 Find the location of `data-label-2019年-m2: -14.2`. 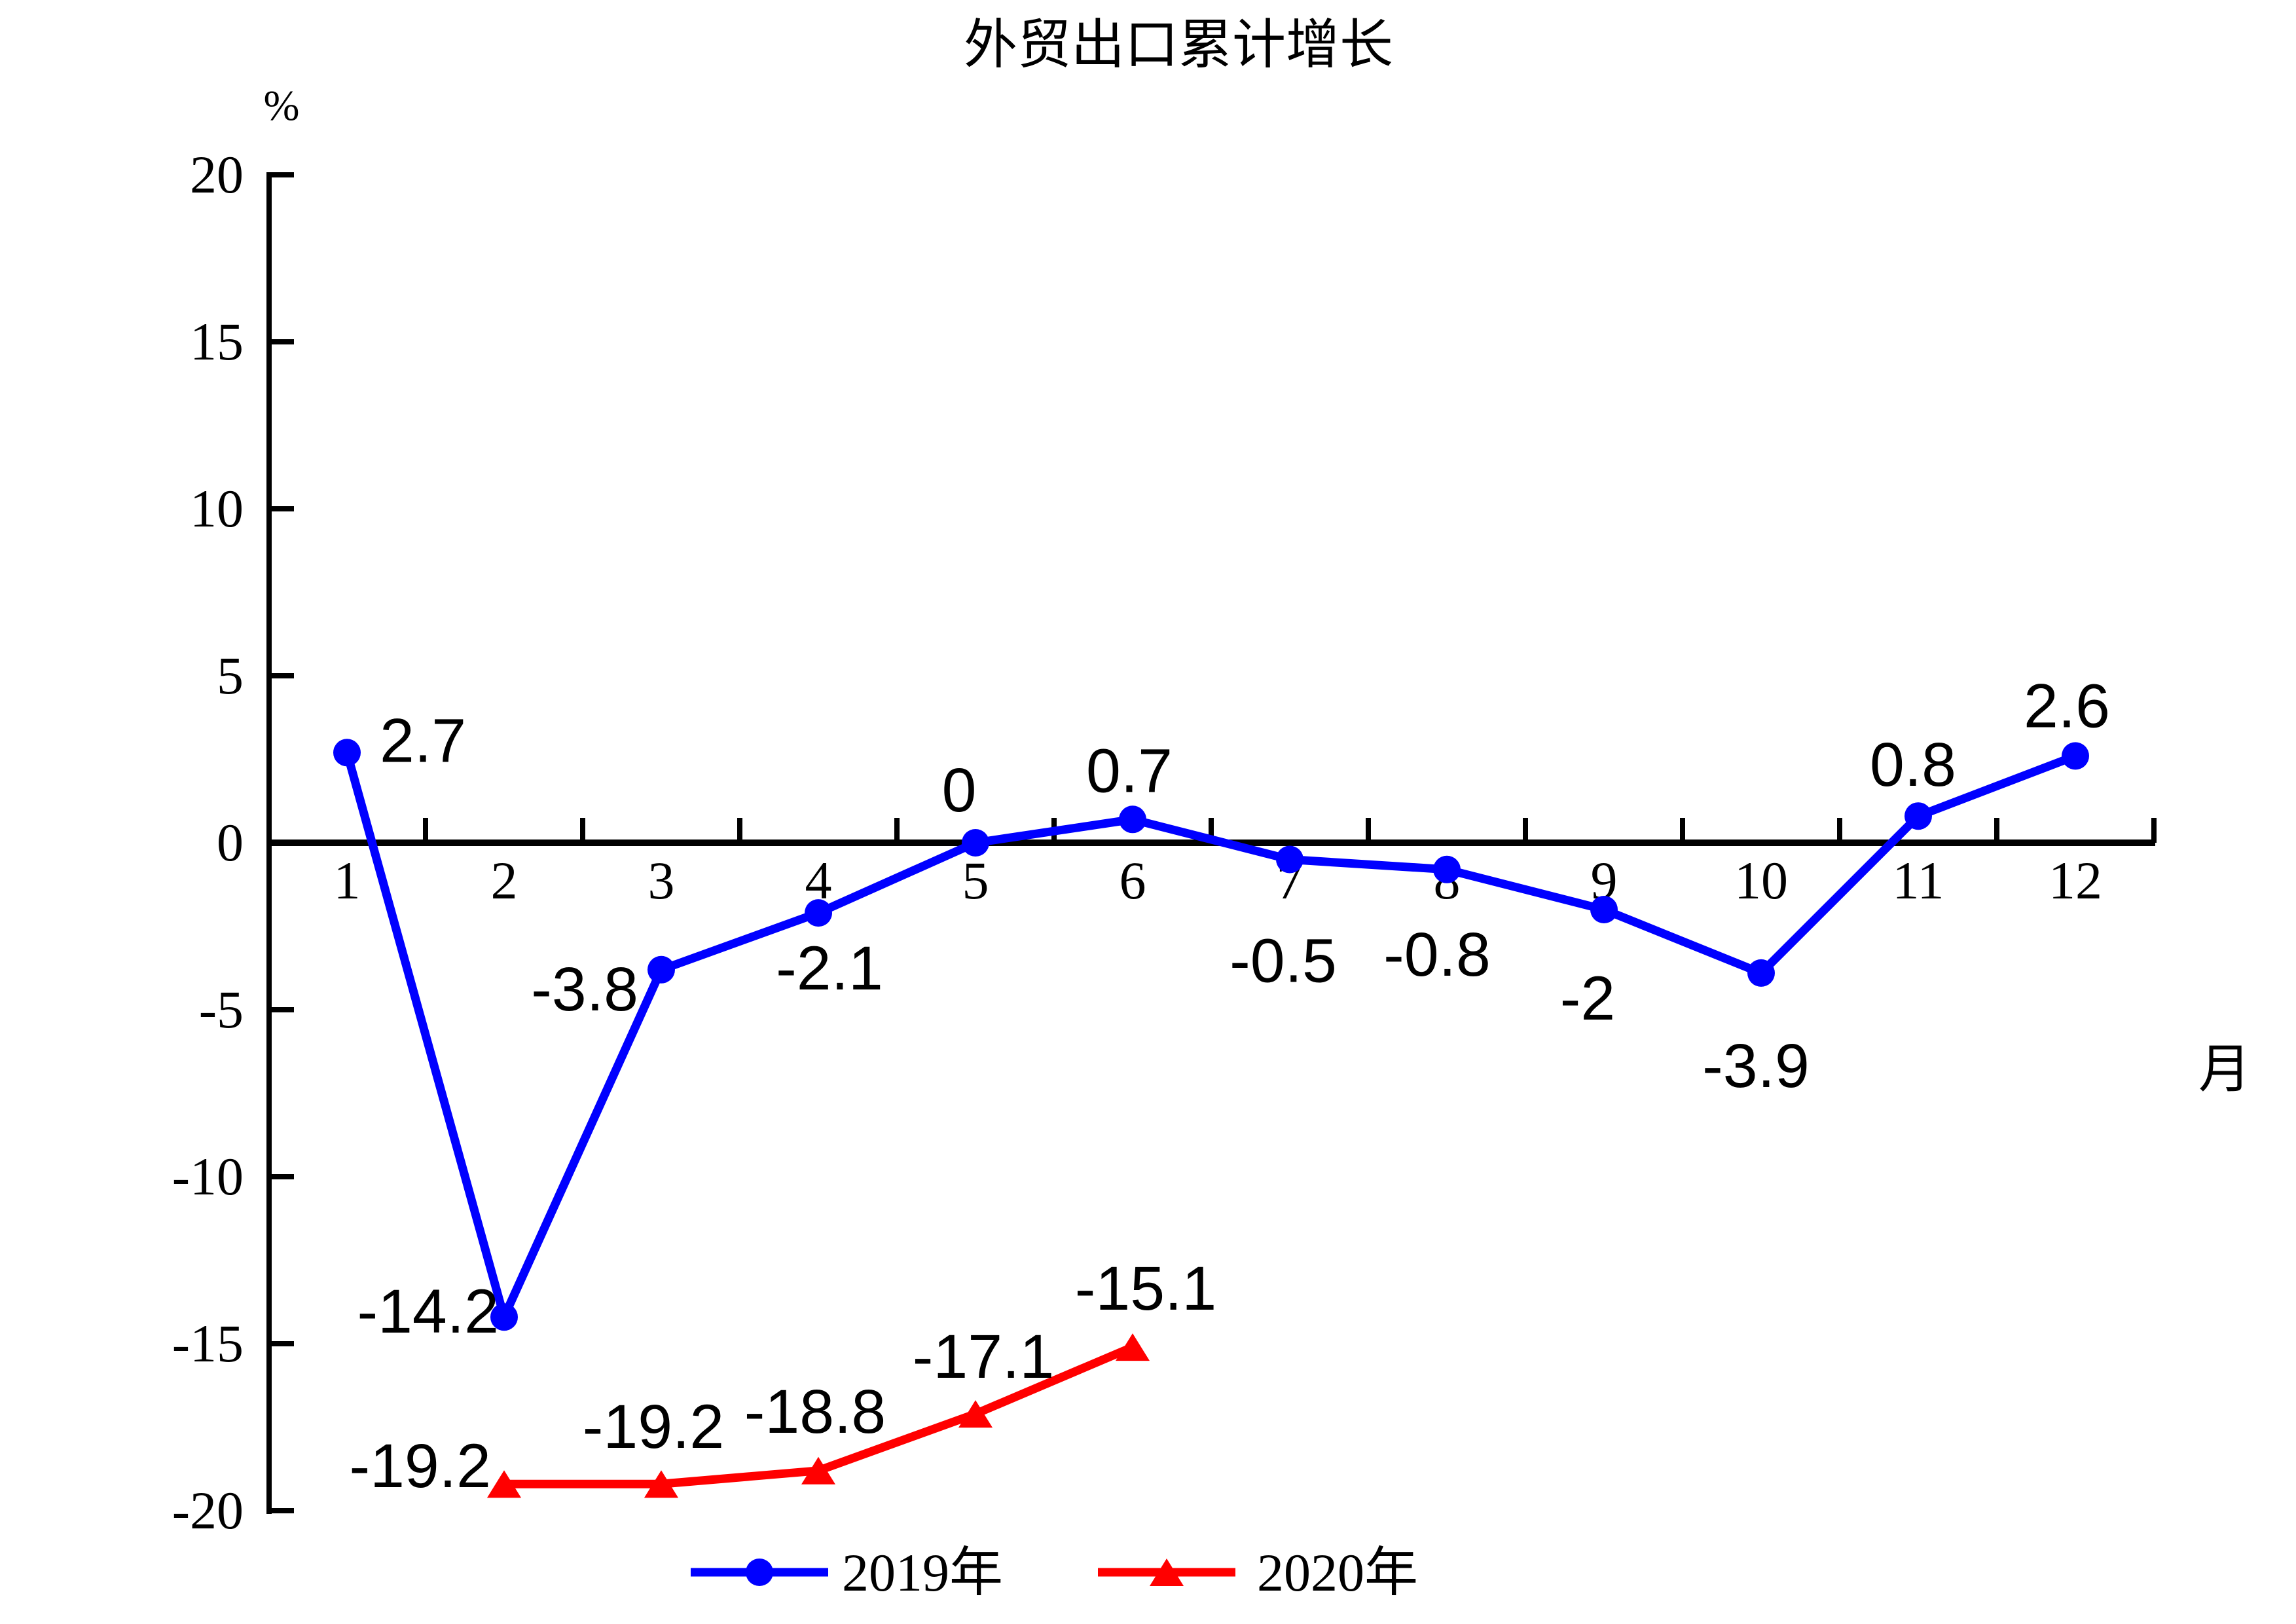

data-label-2019年-m2: -14.2 is located at coordinates (428, 1311).